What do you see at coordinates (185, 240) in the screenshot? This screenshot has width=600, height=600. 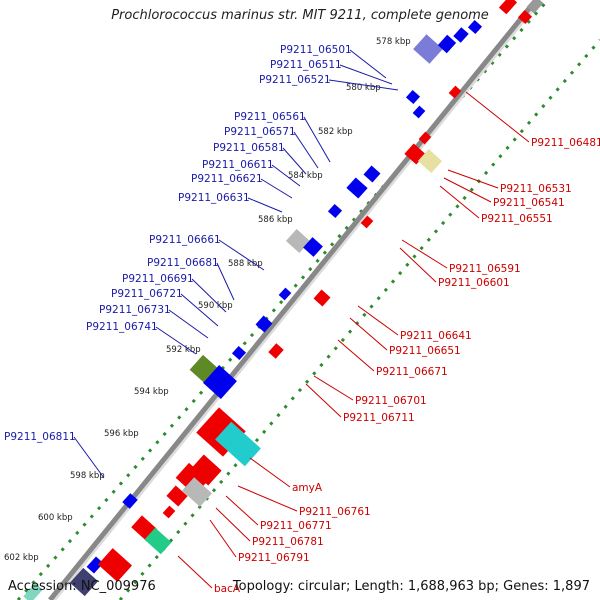 I see `gene-label: P9211_06661` at bounding box center [185, 240].